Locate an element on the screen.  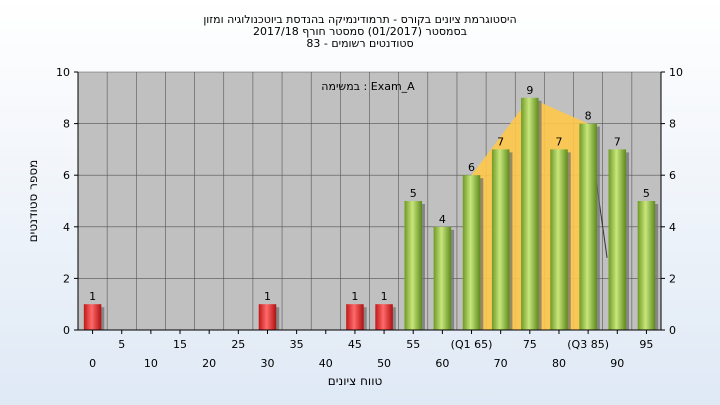
x-tick-label: 25 is located at coordinates (238, 344).